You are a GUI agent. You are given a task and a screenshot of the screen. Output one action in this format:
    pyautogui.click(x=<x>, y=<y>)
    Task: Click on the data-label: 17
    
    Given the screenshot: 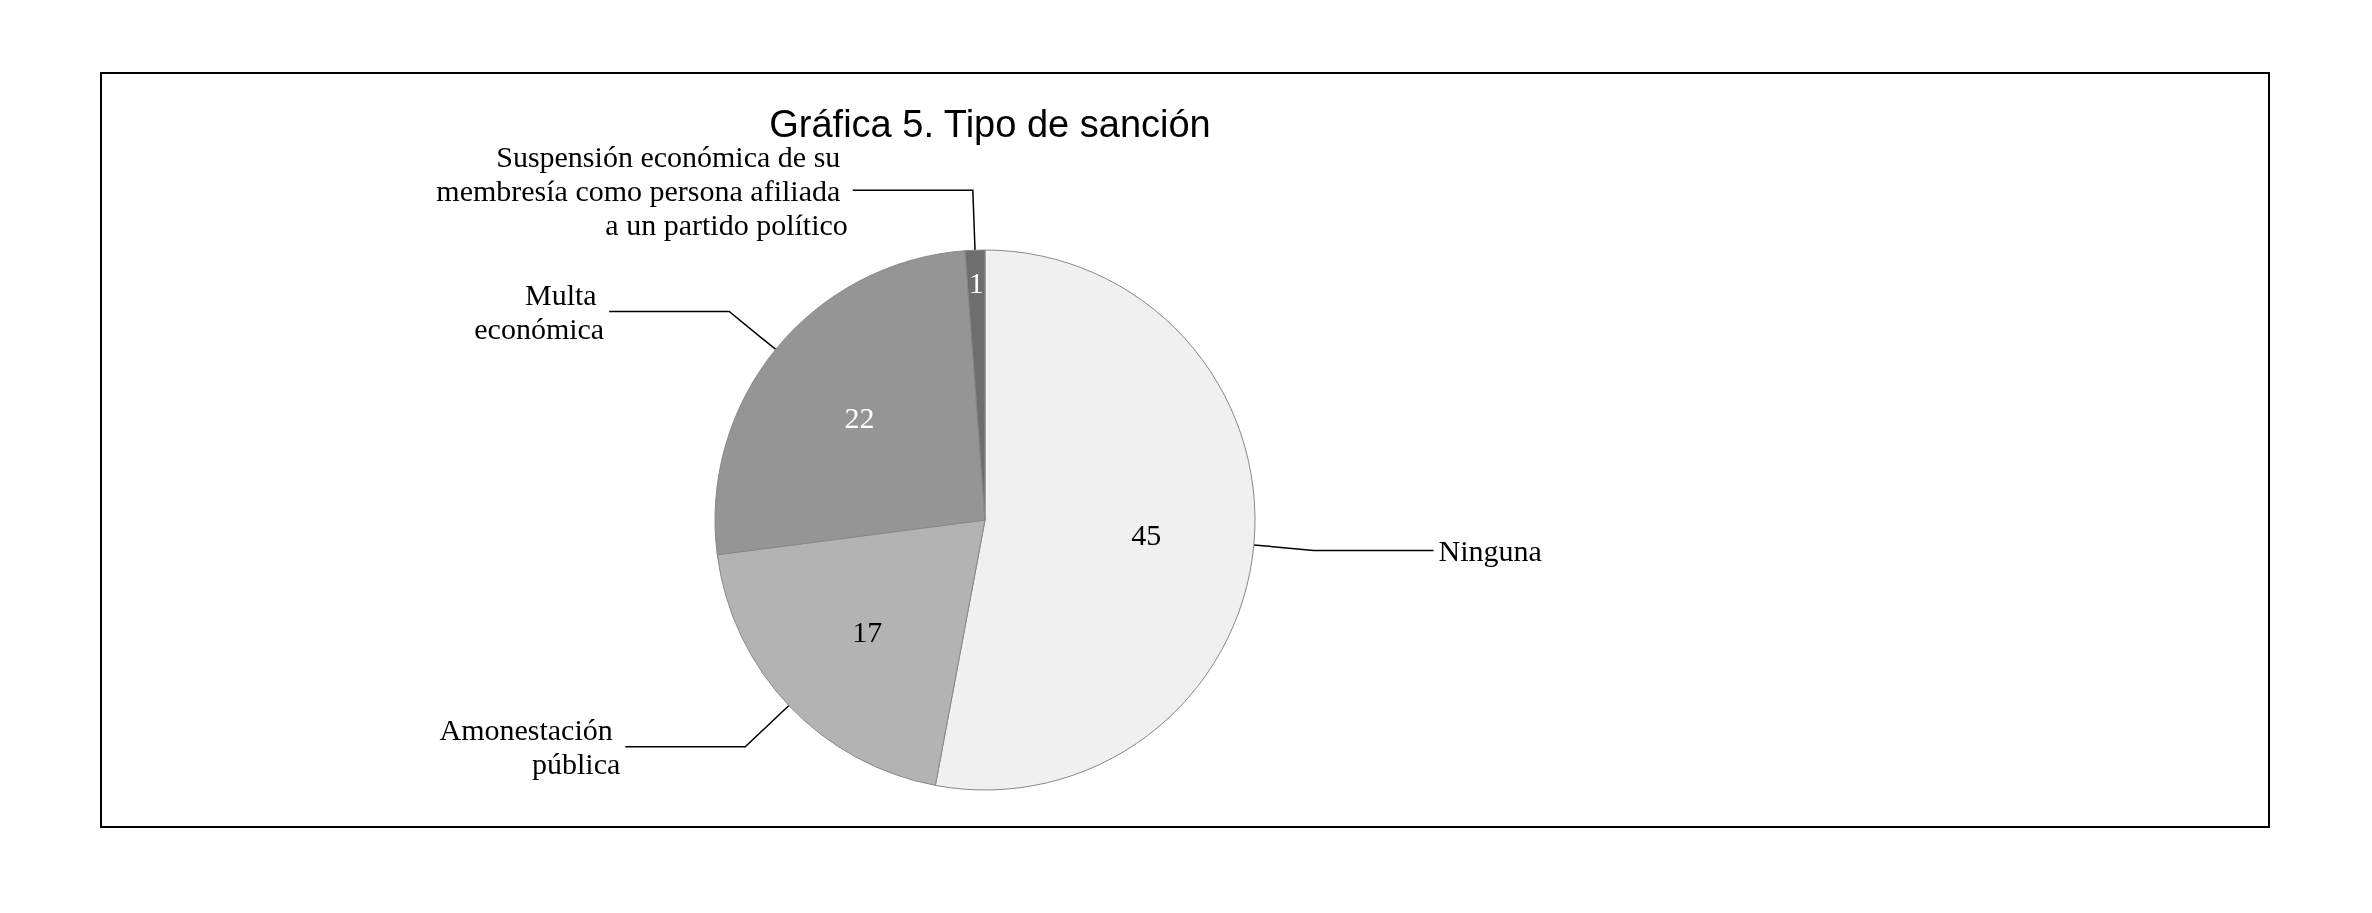 What is the action you would take?
    pyautogui.click(x=867, y=631)
    